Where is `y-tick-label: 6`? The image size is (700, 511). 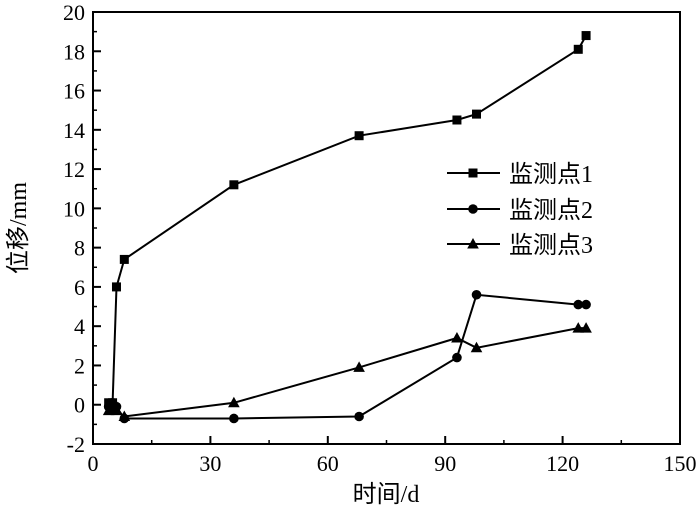
y-tick-label: 6 is located at coordinates (79, 287).